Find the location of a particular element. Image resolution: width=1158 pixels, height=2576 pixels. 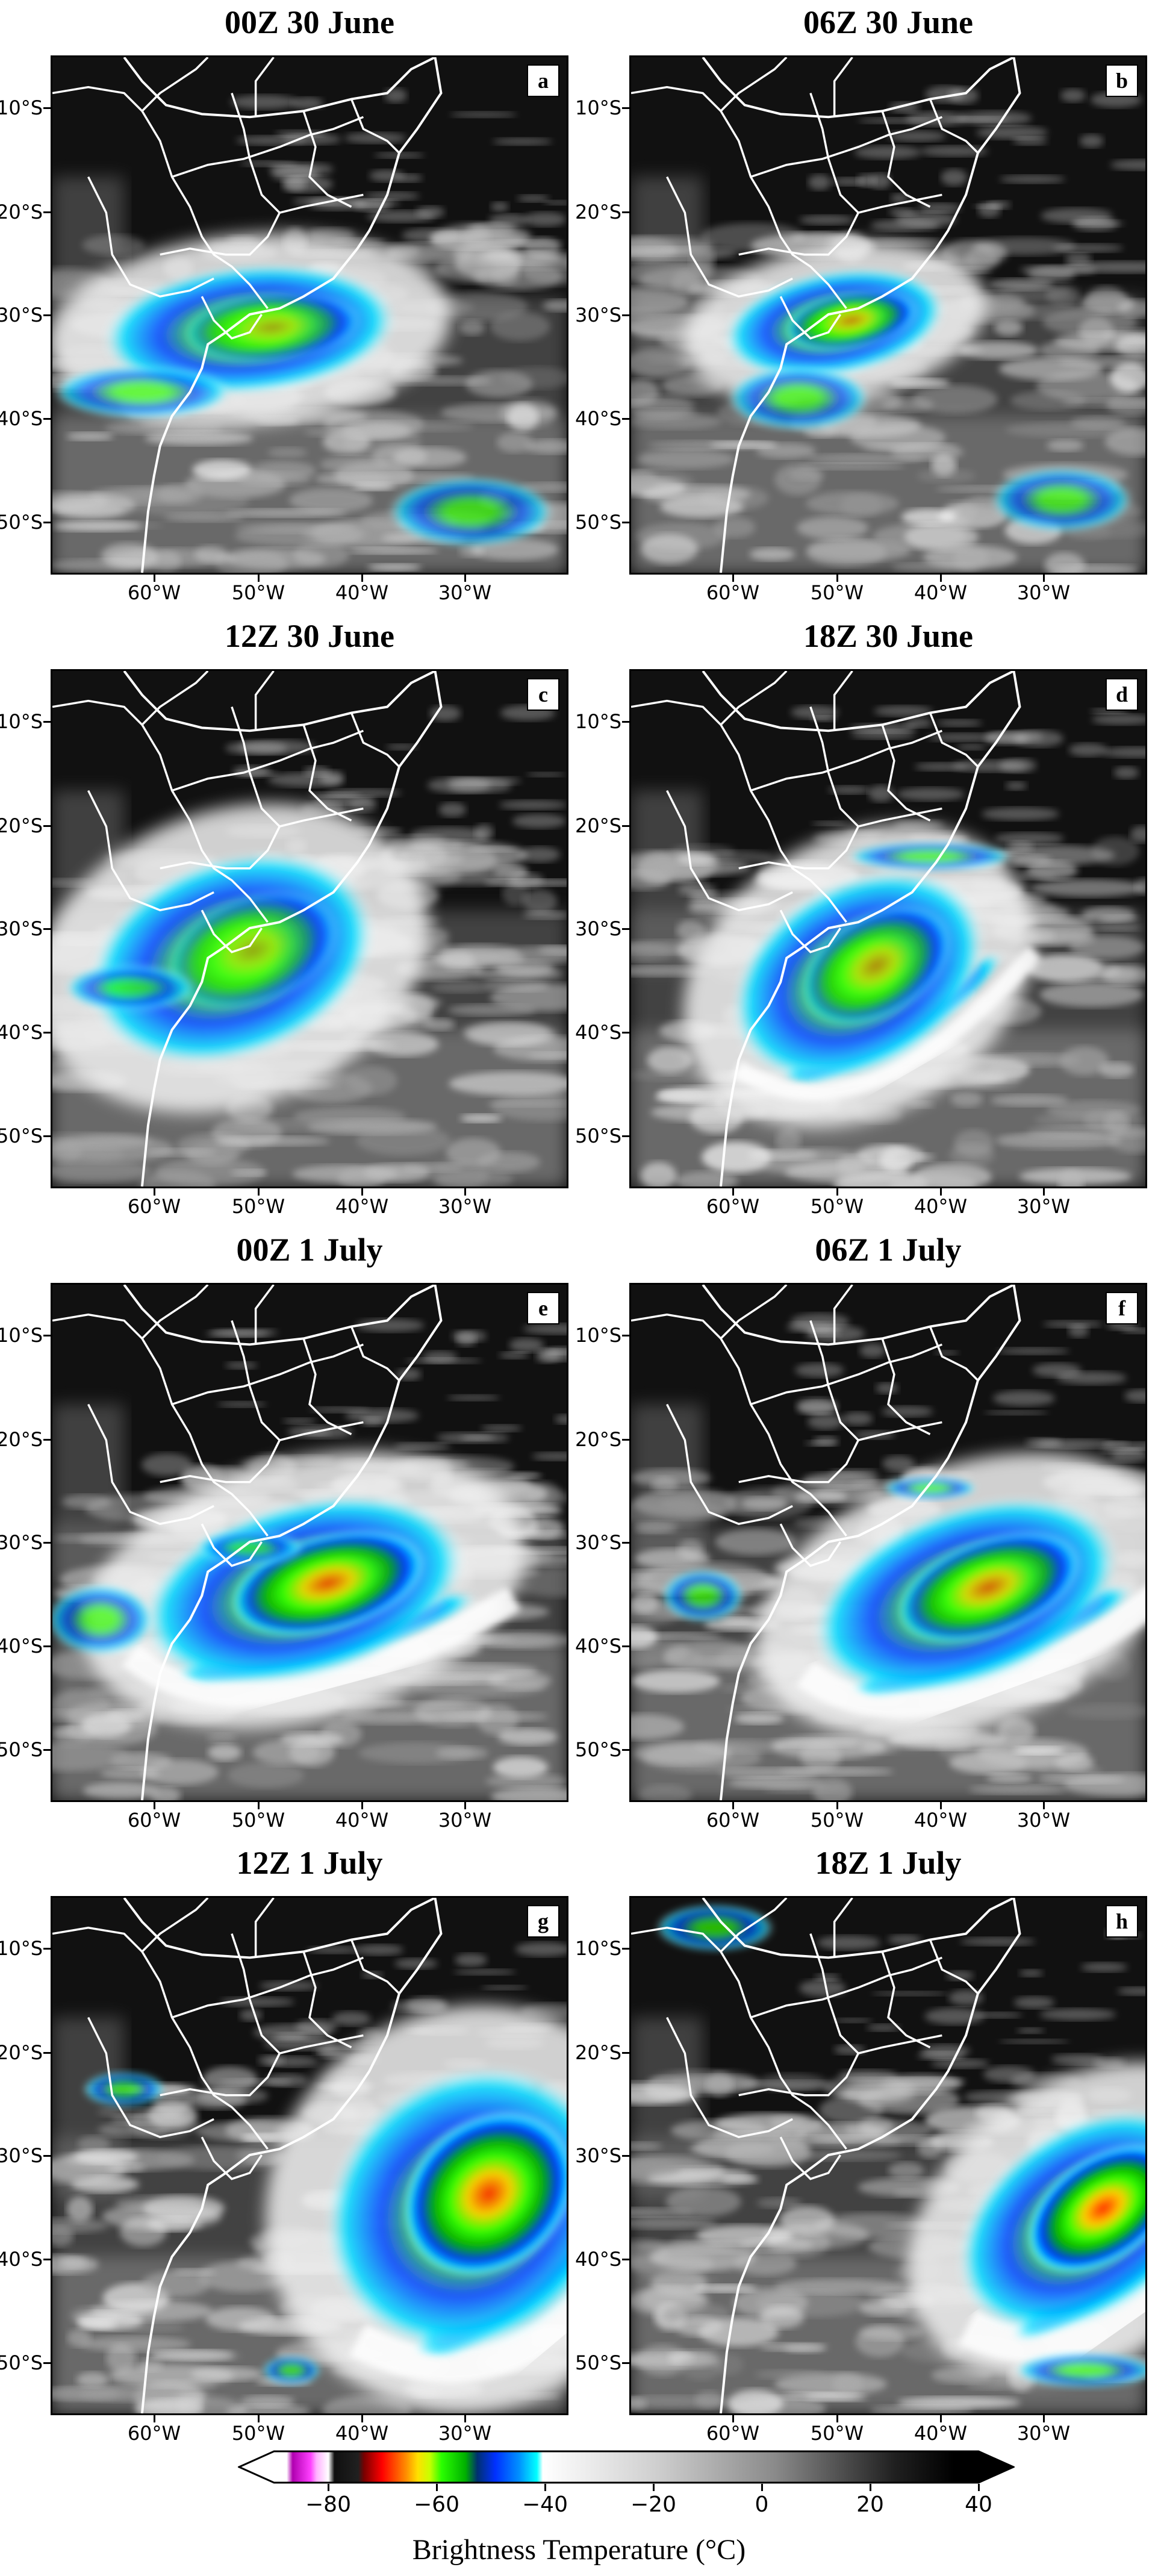

satellite-map: g is located at coordinates (309, 2155).